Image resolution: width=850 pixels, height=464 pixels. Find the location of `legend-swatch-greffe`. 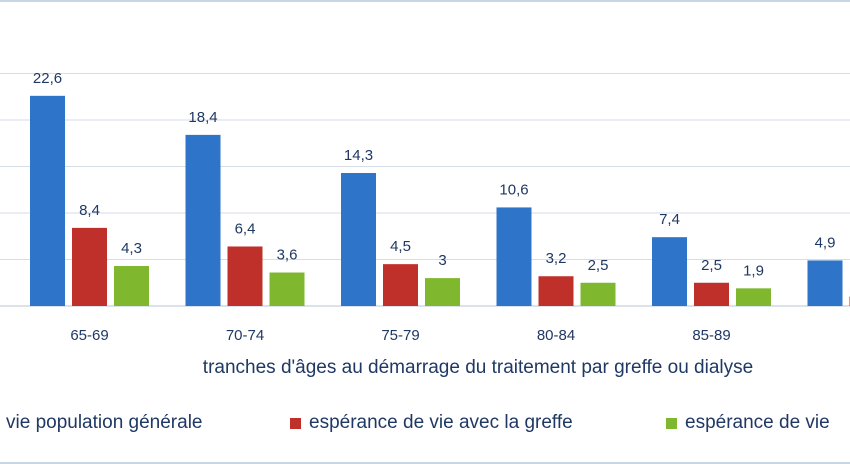

legend-swatch-greffe is located at coordinates (295, 423).